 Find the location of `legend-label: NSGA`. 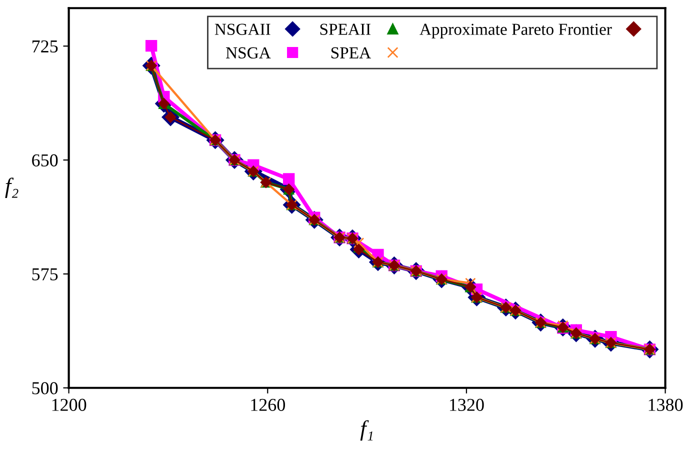

legend-label: NSGA is located at coordinates (248, 52).